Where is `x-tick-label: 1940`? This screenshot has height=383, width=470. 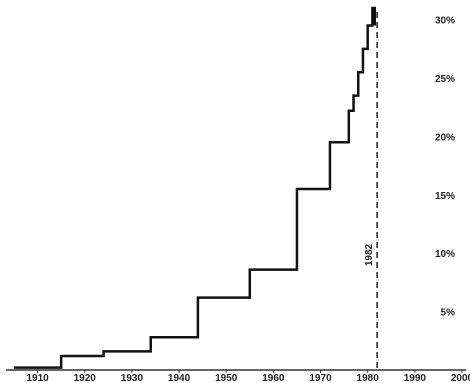 x-tick-label: 1940 is located at coordinates (179, 378).